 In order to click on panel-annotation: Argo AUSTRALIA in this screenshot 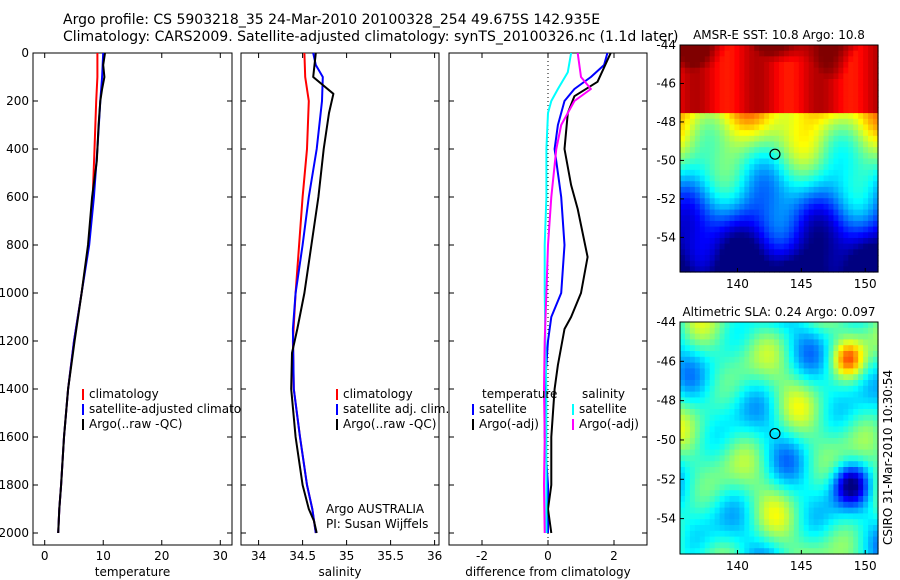, I will do `click(375, 509)`.